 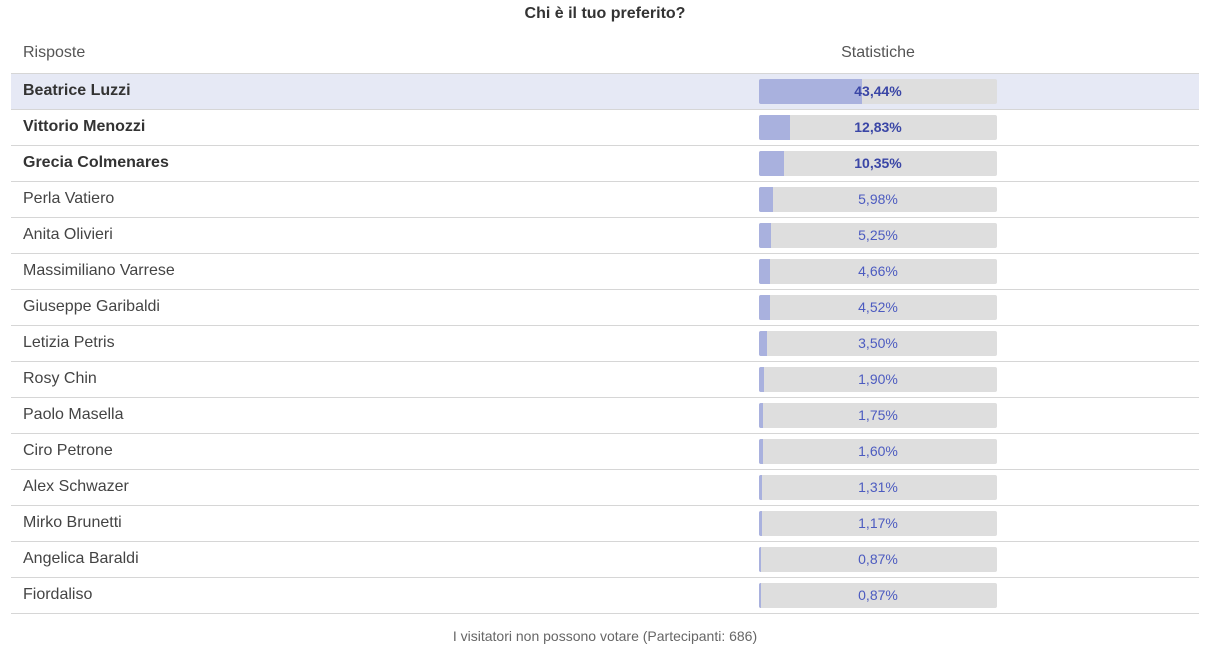 I want to click on answer-name: Paolo Masella, so click(x=73, y=414).